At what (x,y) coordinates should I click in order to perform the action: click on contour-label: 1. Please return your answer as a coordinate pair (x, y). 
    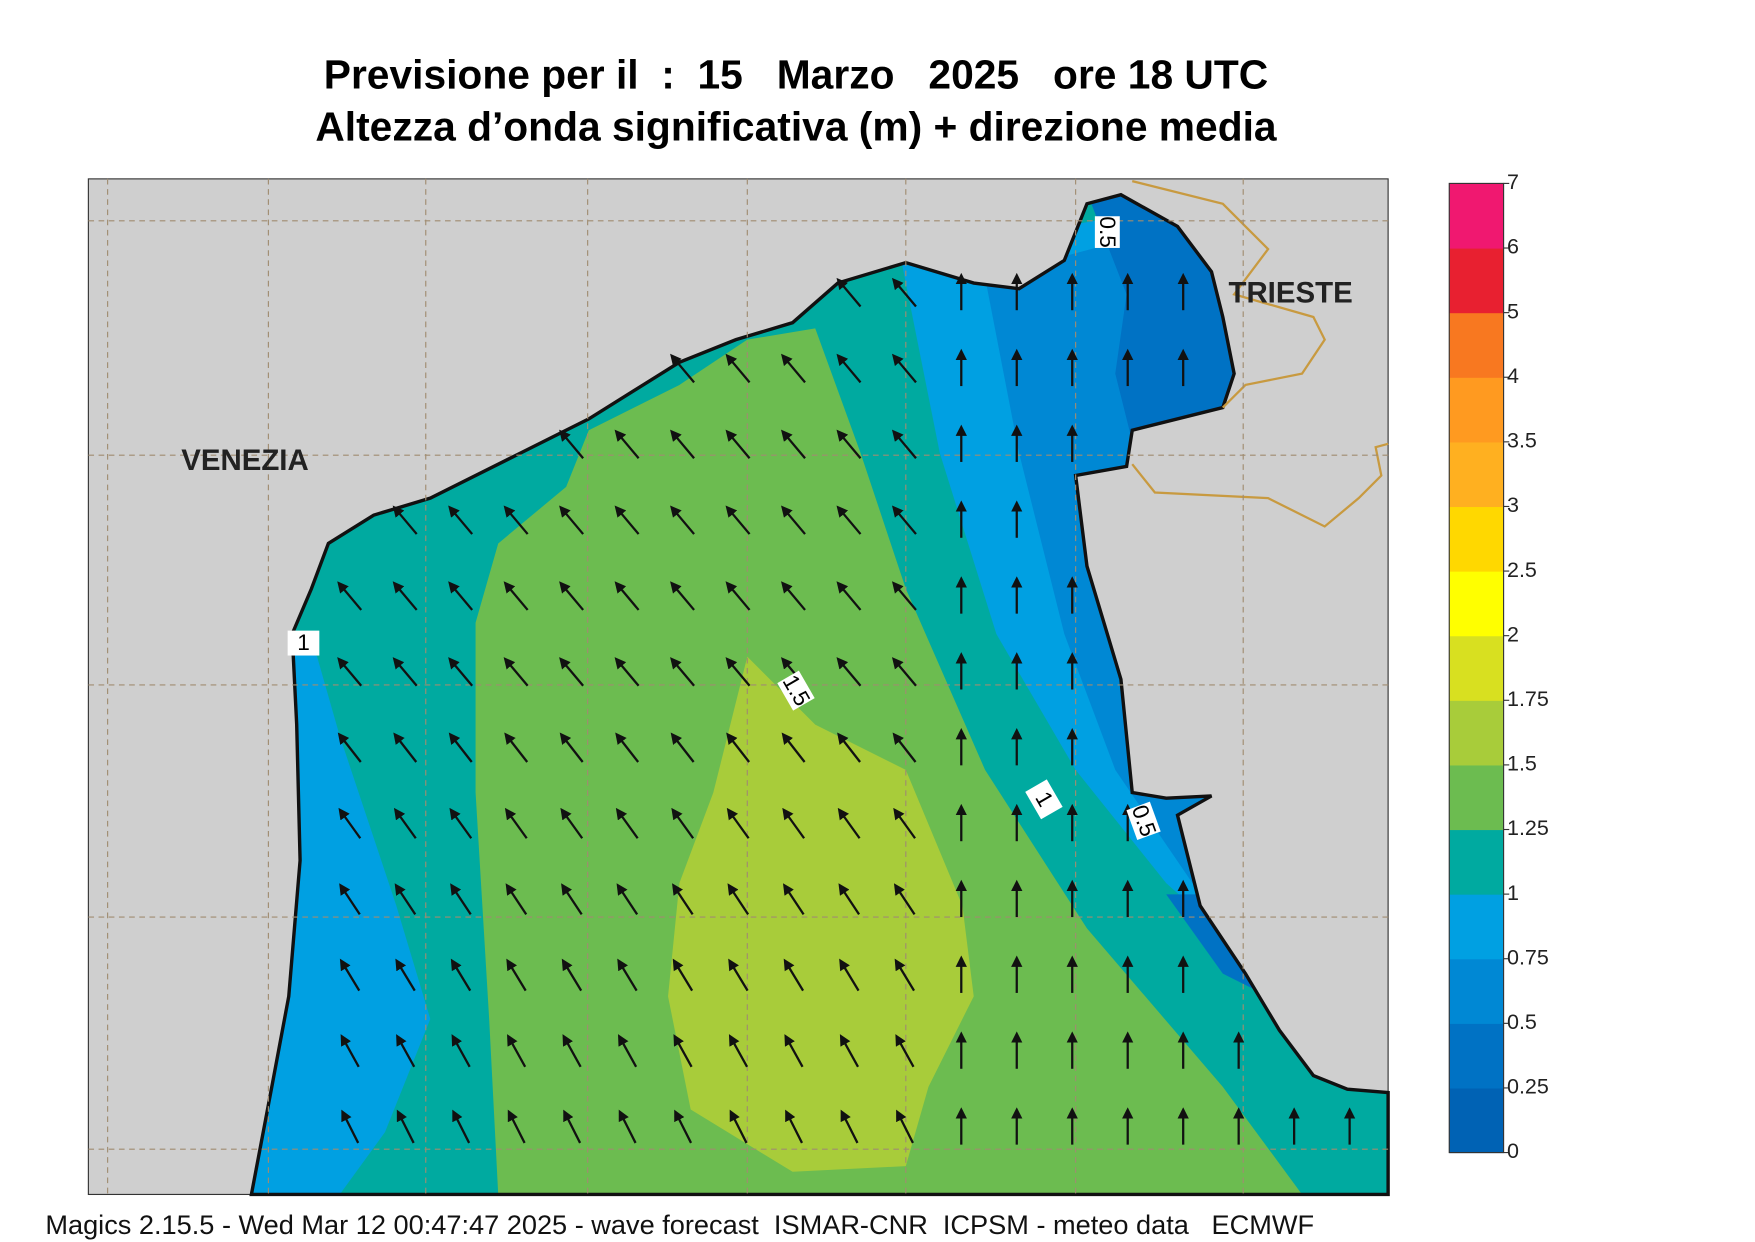
    Looking at the image, I should click on (303, 643).